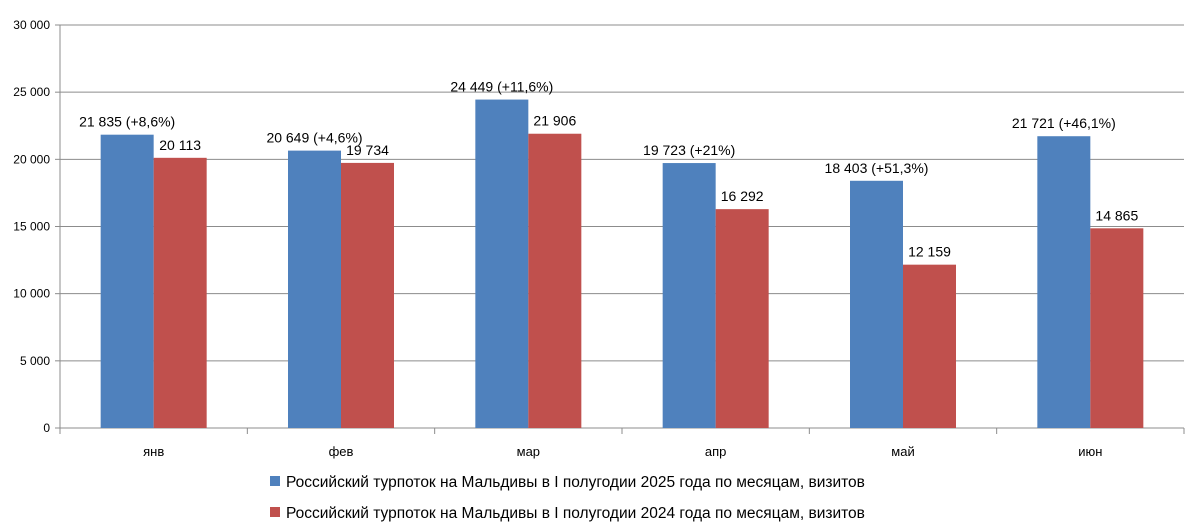  Describe the element at coordinates (180, 145) in the screenshot. I see `data-label-2024: 20 113` at that location.